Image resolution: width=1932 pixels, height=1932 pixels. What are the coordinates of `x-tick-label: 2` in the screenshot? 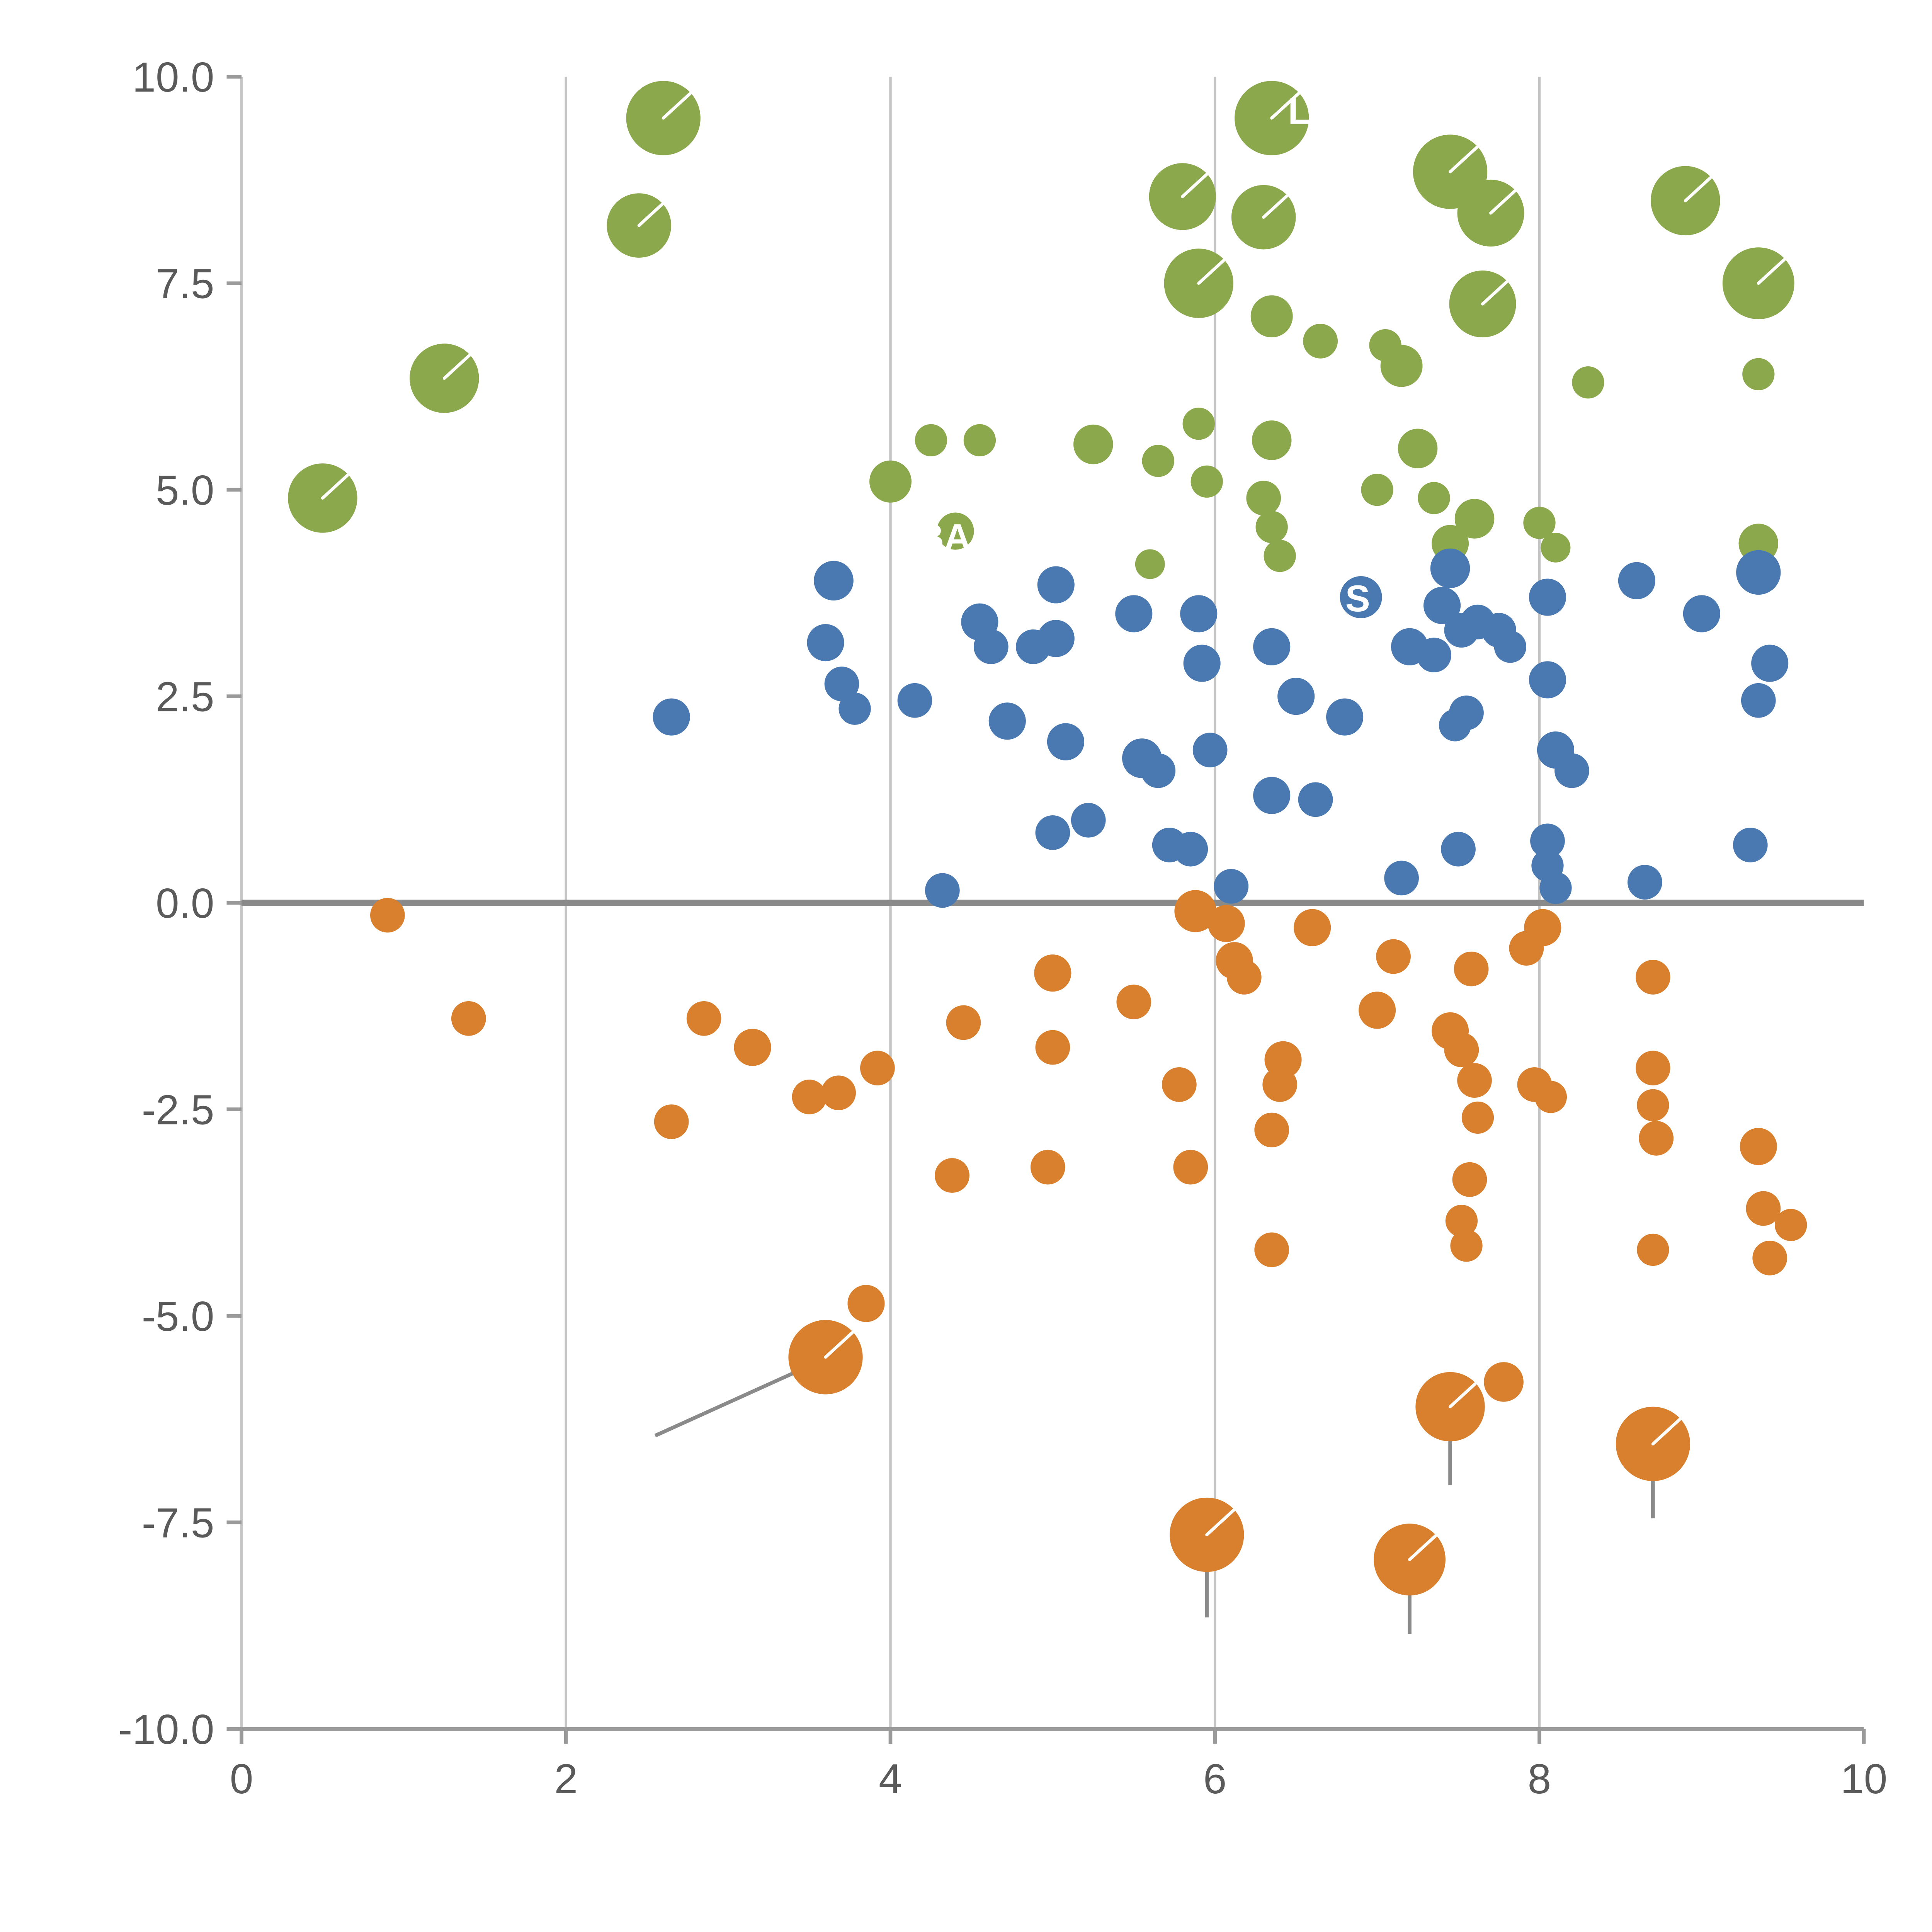 It's located at (566, 1779).